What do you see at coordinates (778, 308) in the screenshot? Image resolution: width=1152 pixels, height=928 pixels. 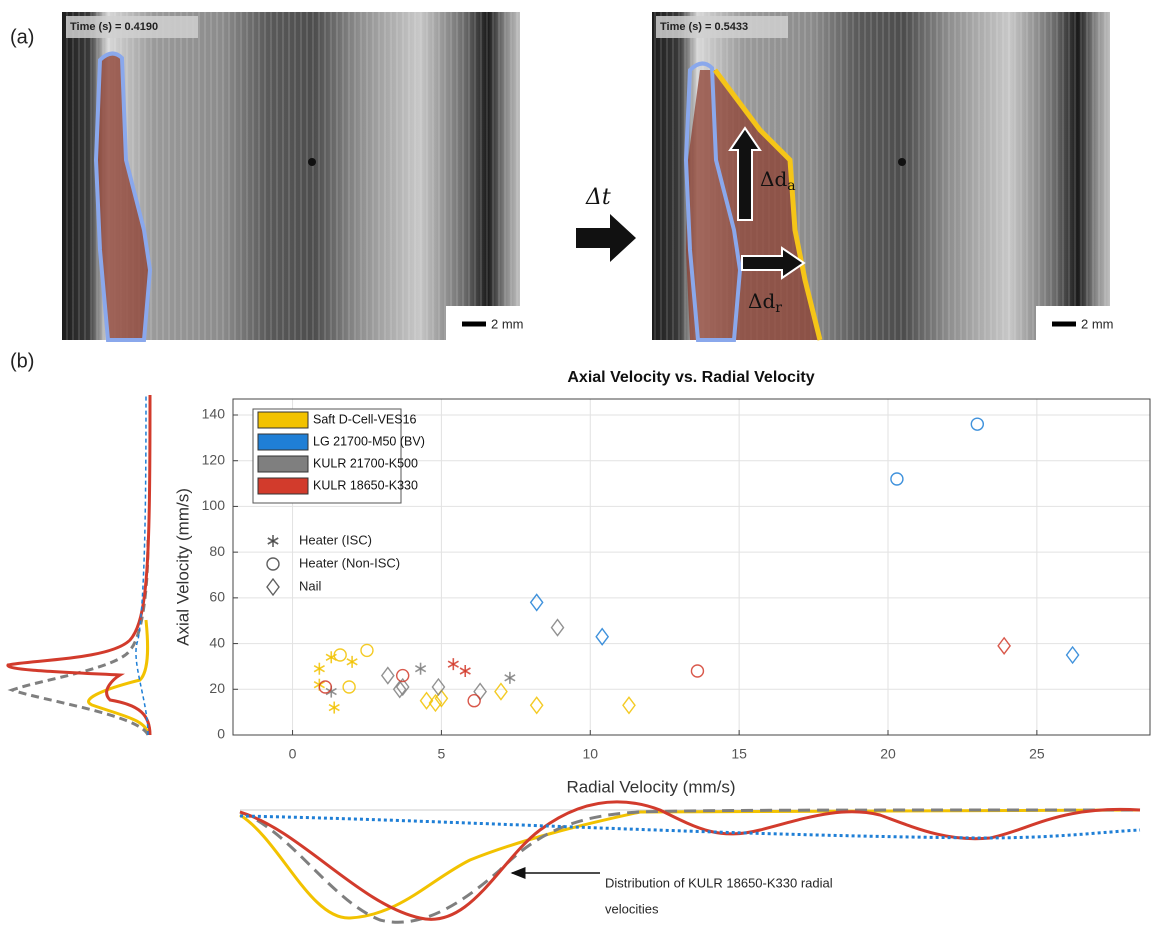 I see `delta-sub: r` at bounding box center [778, 308].